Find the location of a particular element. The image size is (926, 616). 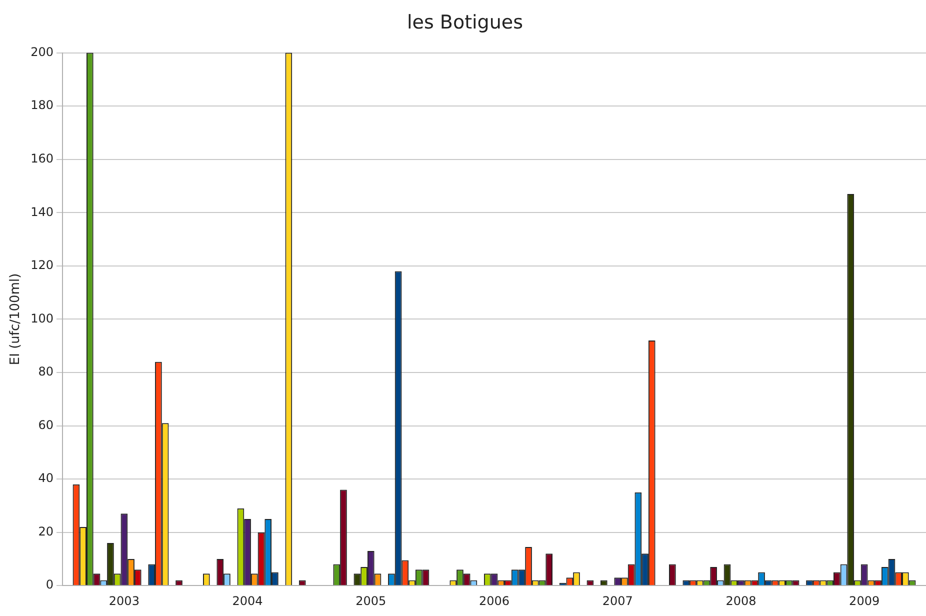

x-tick-label: 2003 is located at coordinates (124, 601).